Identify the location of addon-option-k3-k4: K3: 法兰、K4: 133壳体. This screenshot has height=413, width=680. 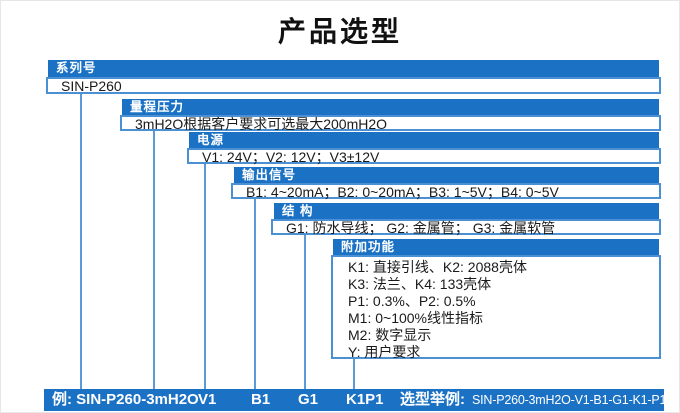
(420, 284).